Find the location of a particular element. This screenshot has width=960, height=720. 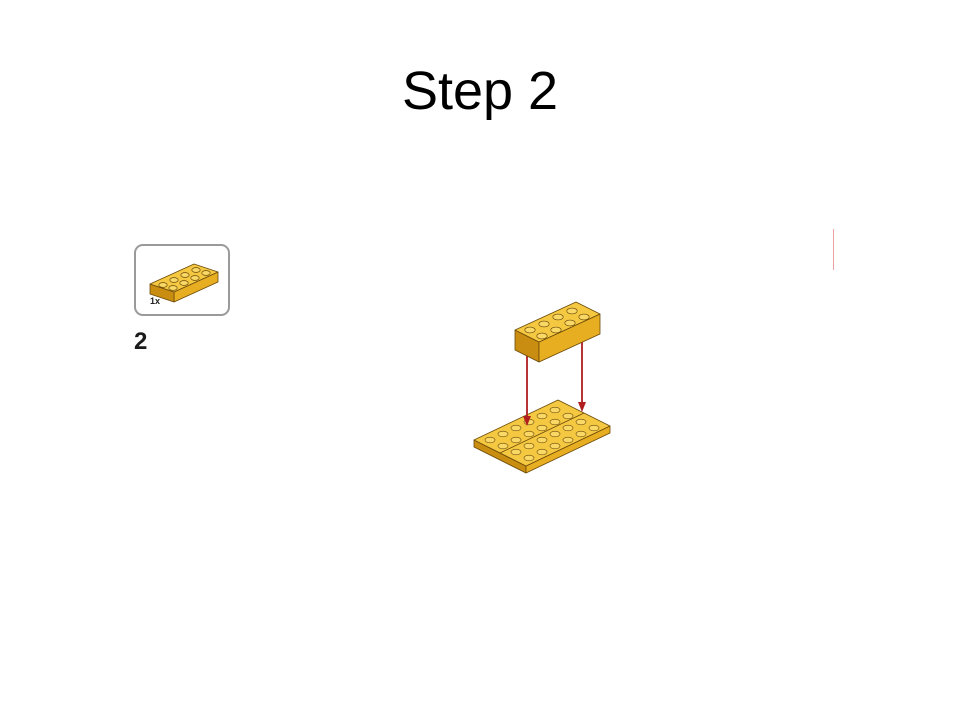

brick-2x4-studs is located at coordinates (557, 323).